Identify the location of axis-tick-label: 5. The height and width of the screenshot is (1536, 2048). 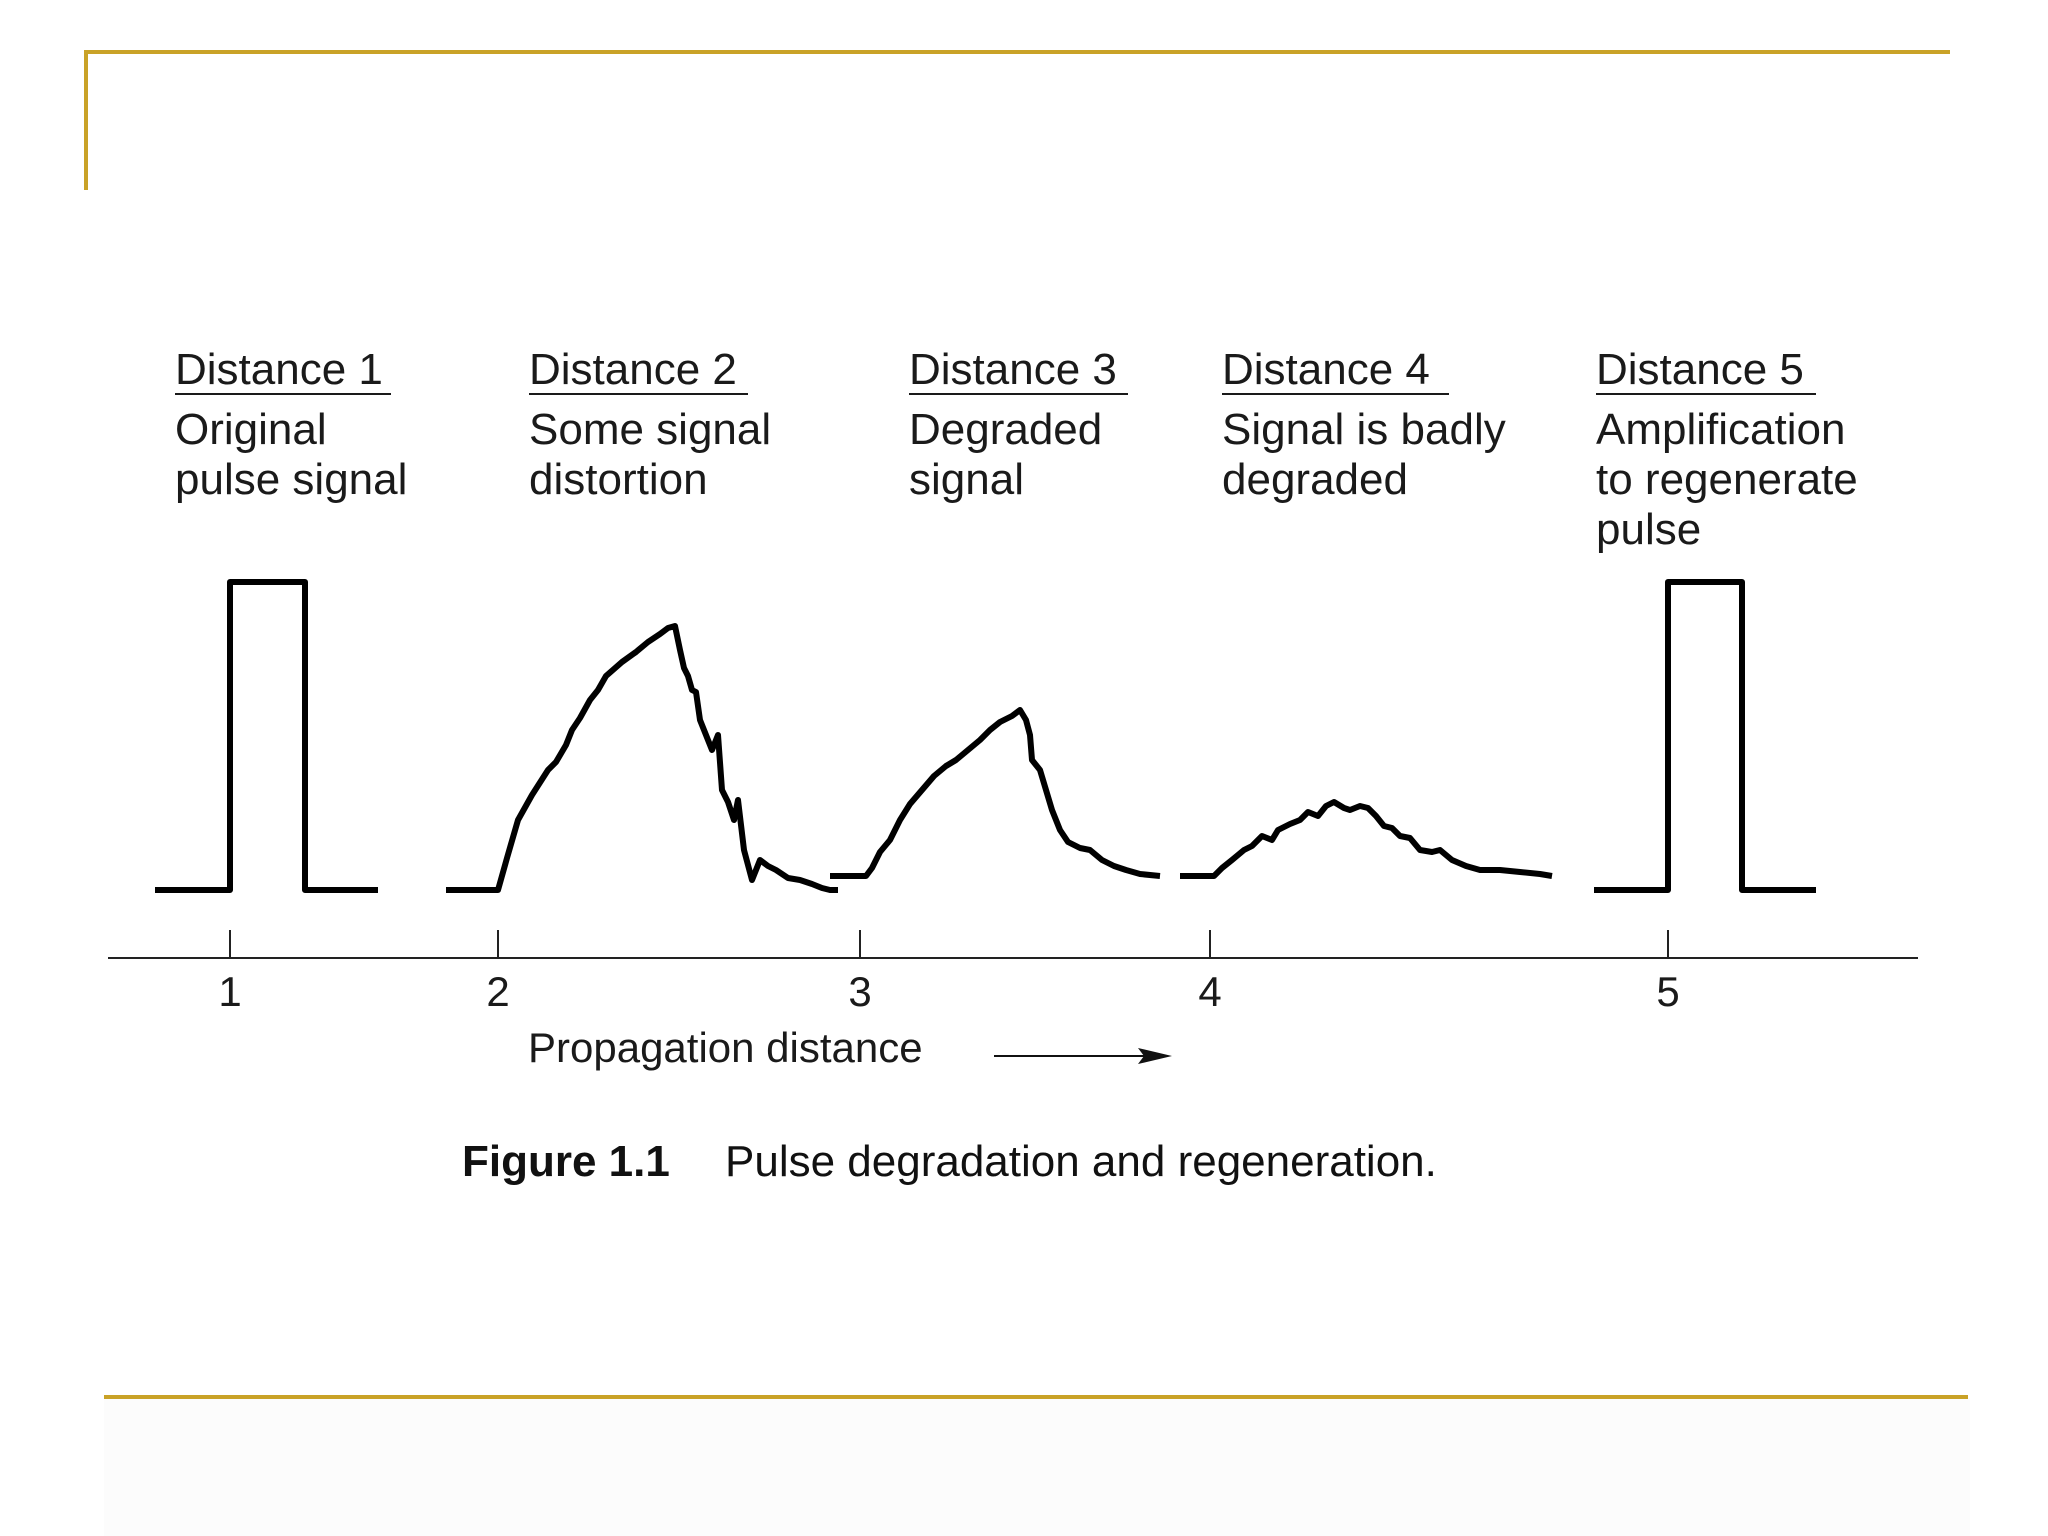
(1667, 991).